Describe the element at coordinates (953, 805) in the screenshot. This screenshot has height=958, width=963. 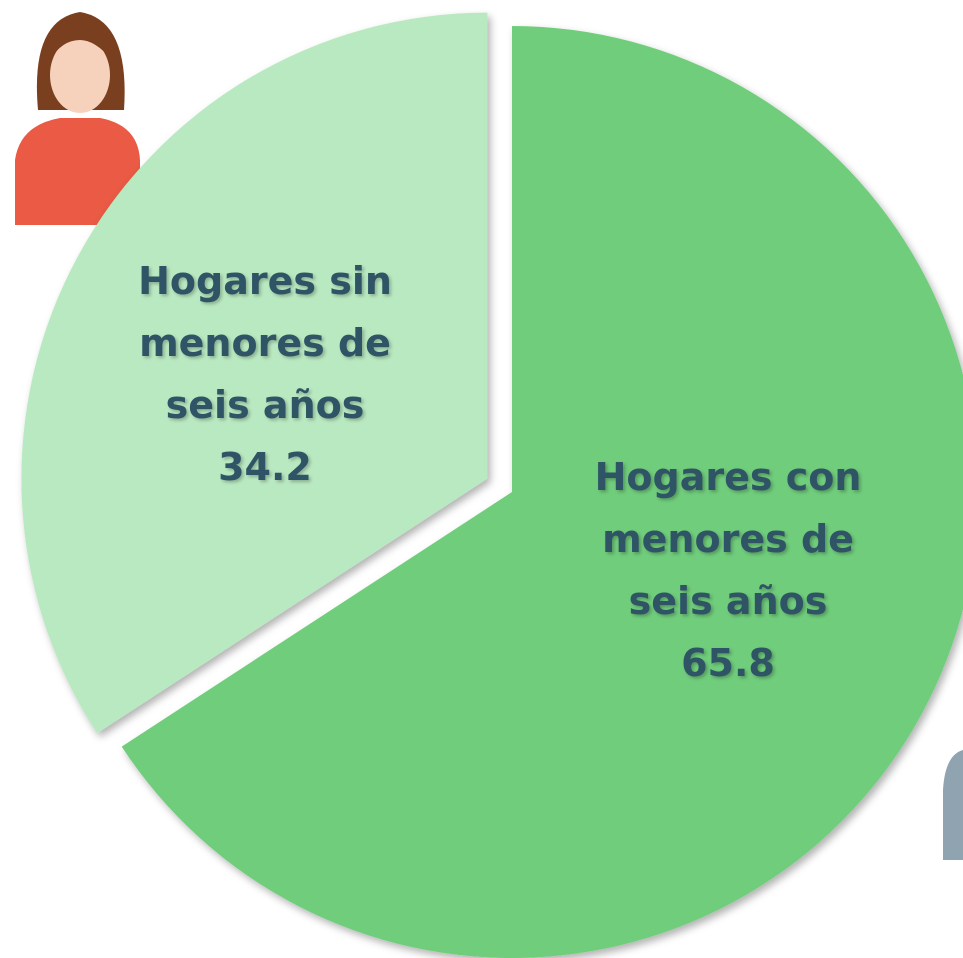
I see `person-icon` at that location.